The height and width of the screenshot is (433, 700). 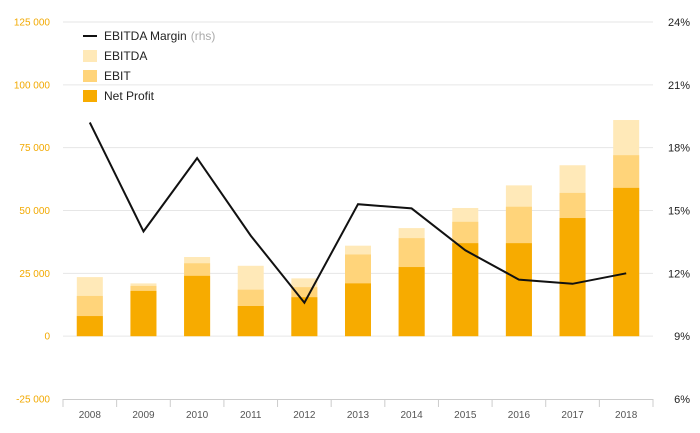 What do you see at coordinates (34, 148) in the screenshot?
I see `y-left-tick-label: 75 000` at bounding box center [34, 148].